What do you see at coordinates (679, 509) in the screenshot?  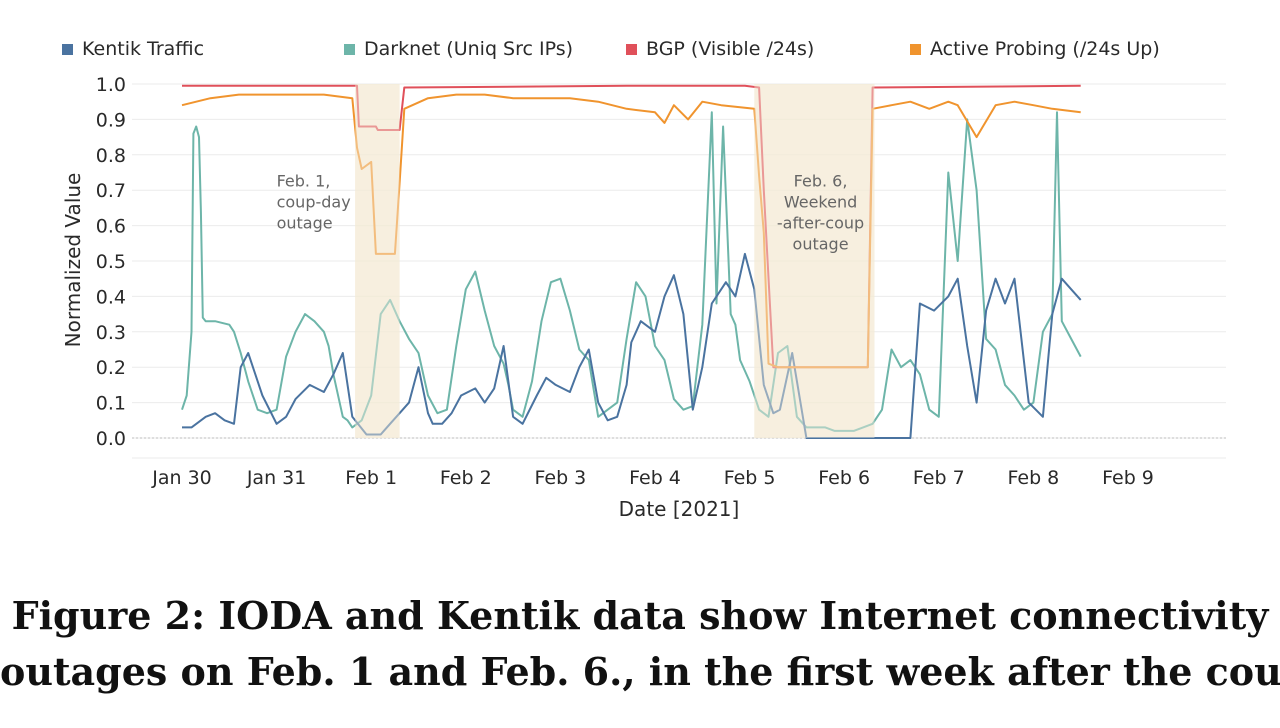 I see `x-axis-title: Date [2021]` at bounding box center [679, 509].